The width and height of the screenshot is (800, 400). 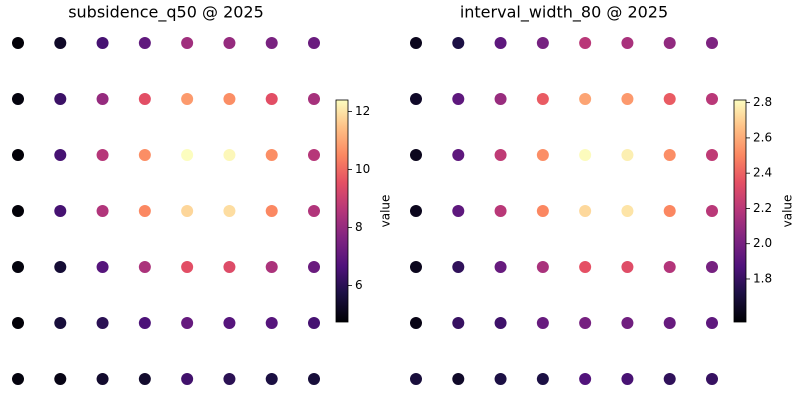 I want to click on chart-title: interval_width_80 @ 2025, so click(x=564, y=13).